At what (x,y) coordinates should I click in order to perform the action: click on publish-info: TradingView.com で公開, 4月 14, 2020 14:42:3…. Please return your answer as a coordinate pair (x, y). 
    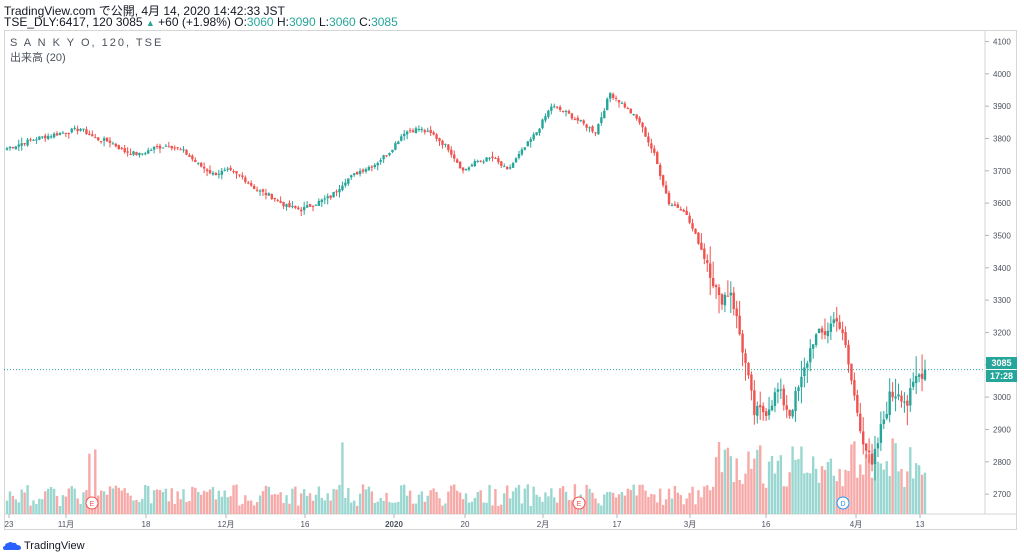
    Looking at the image, I should click on (144, 11).